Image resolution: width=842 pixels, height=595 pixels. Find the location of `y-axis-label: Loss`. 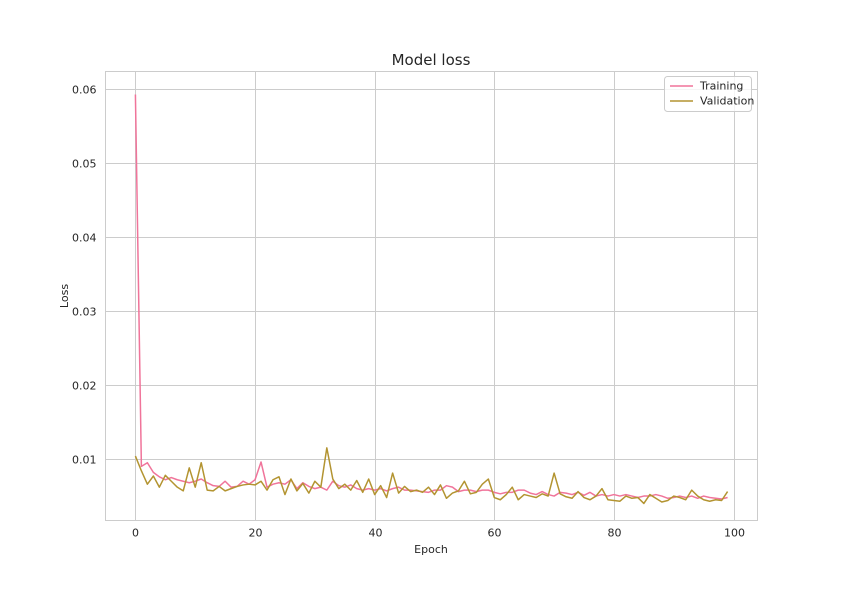

y-axis-label: Loss is located at coordinates (64, 296).